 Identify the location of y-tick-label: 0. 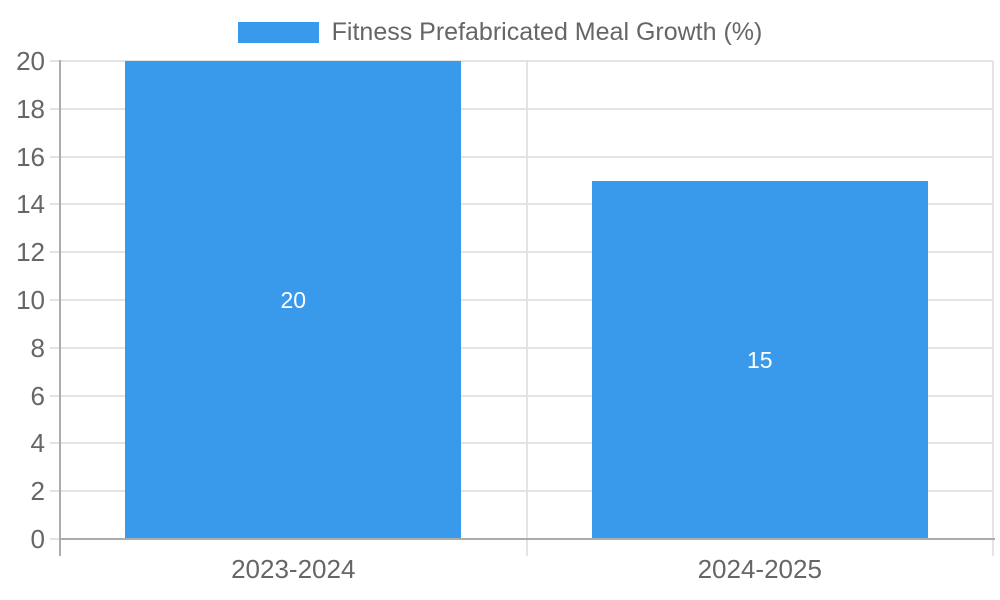
(37, 539).